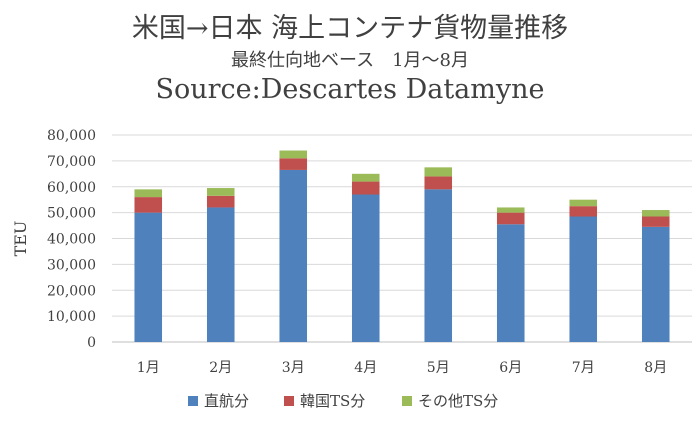  Describe the element at coordinates (226, 401) in the screenshot. I see `legend-label: 直航分` at that location.